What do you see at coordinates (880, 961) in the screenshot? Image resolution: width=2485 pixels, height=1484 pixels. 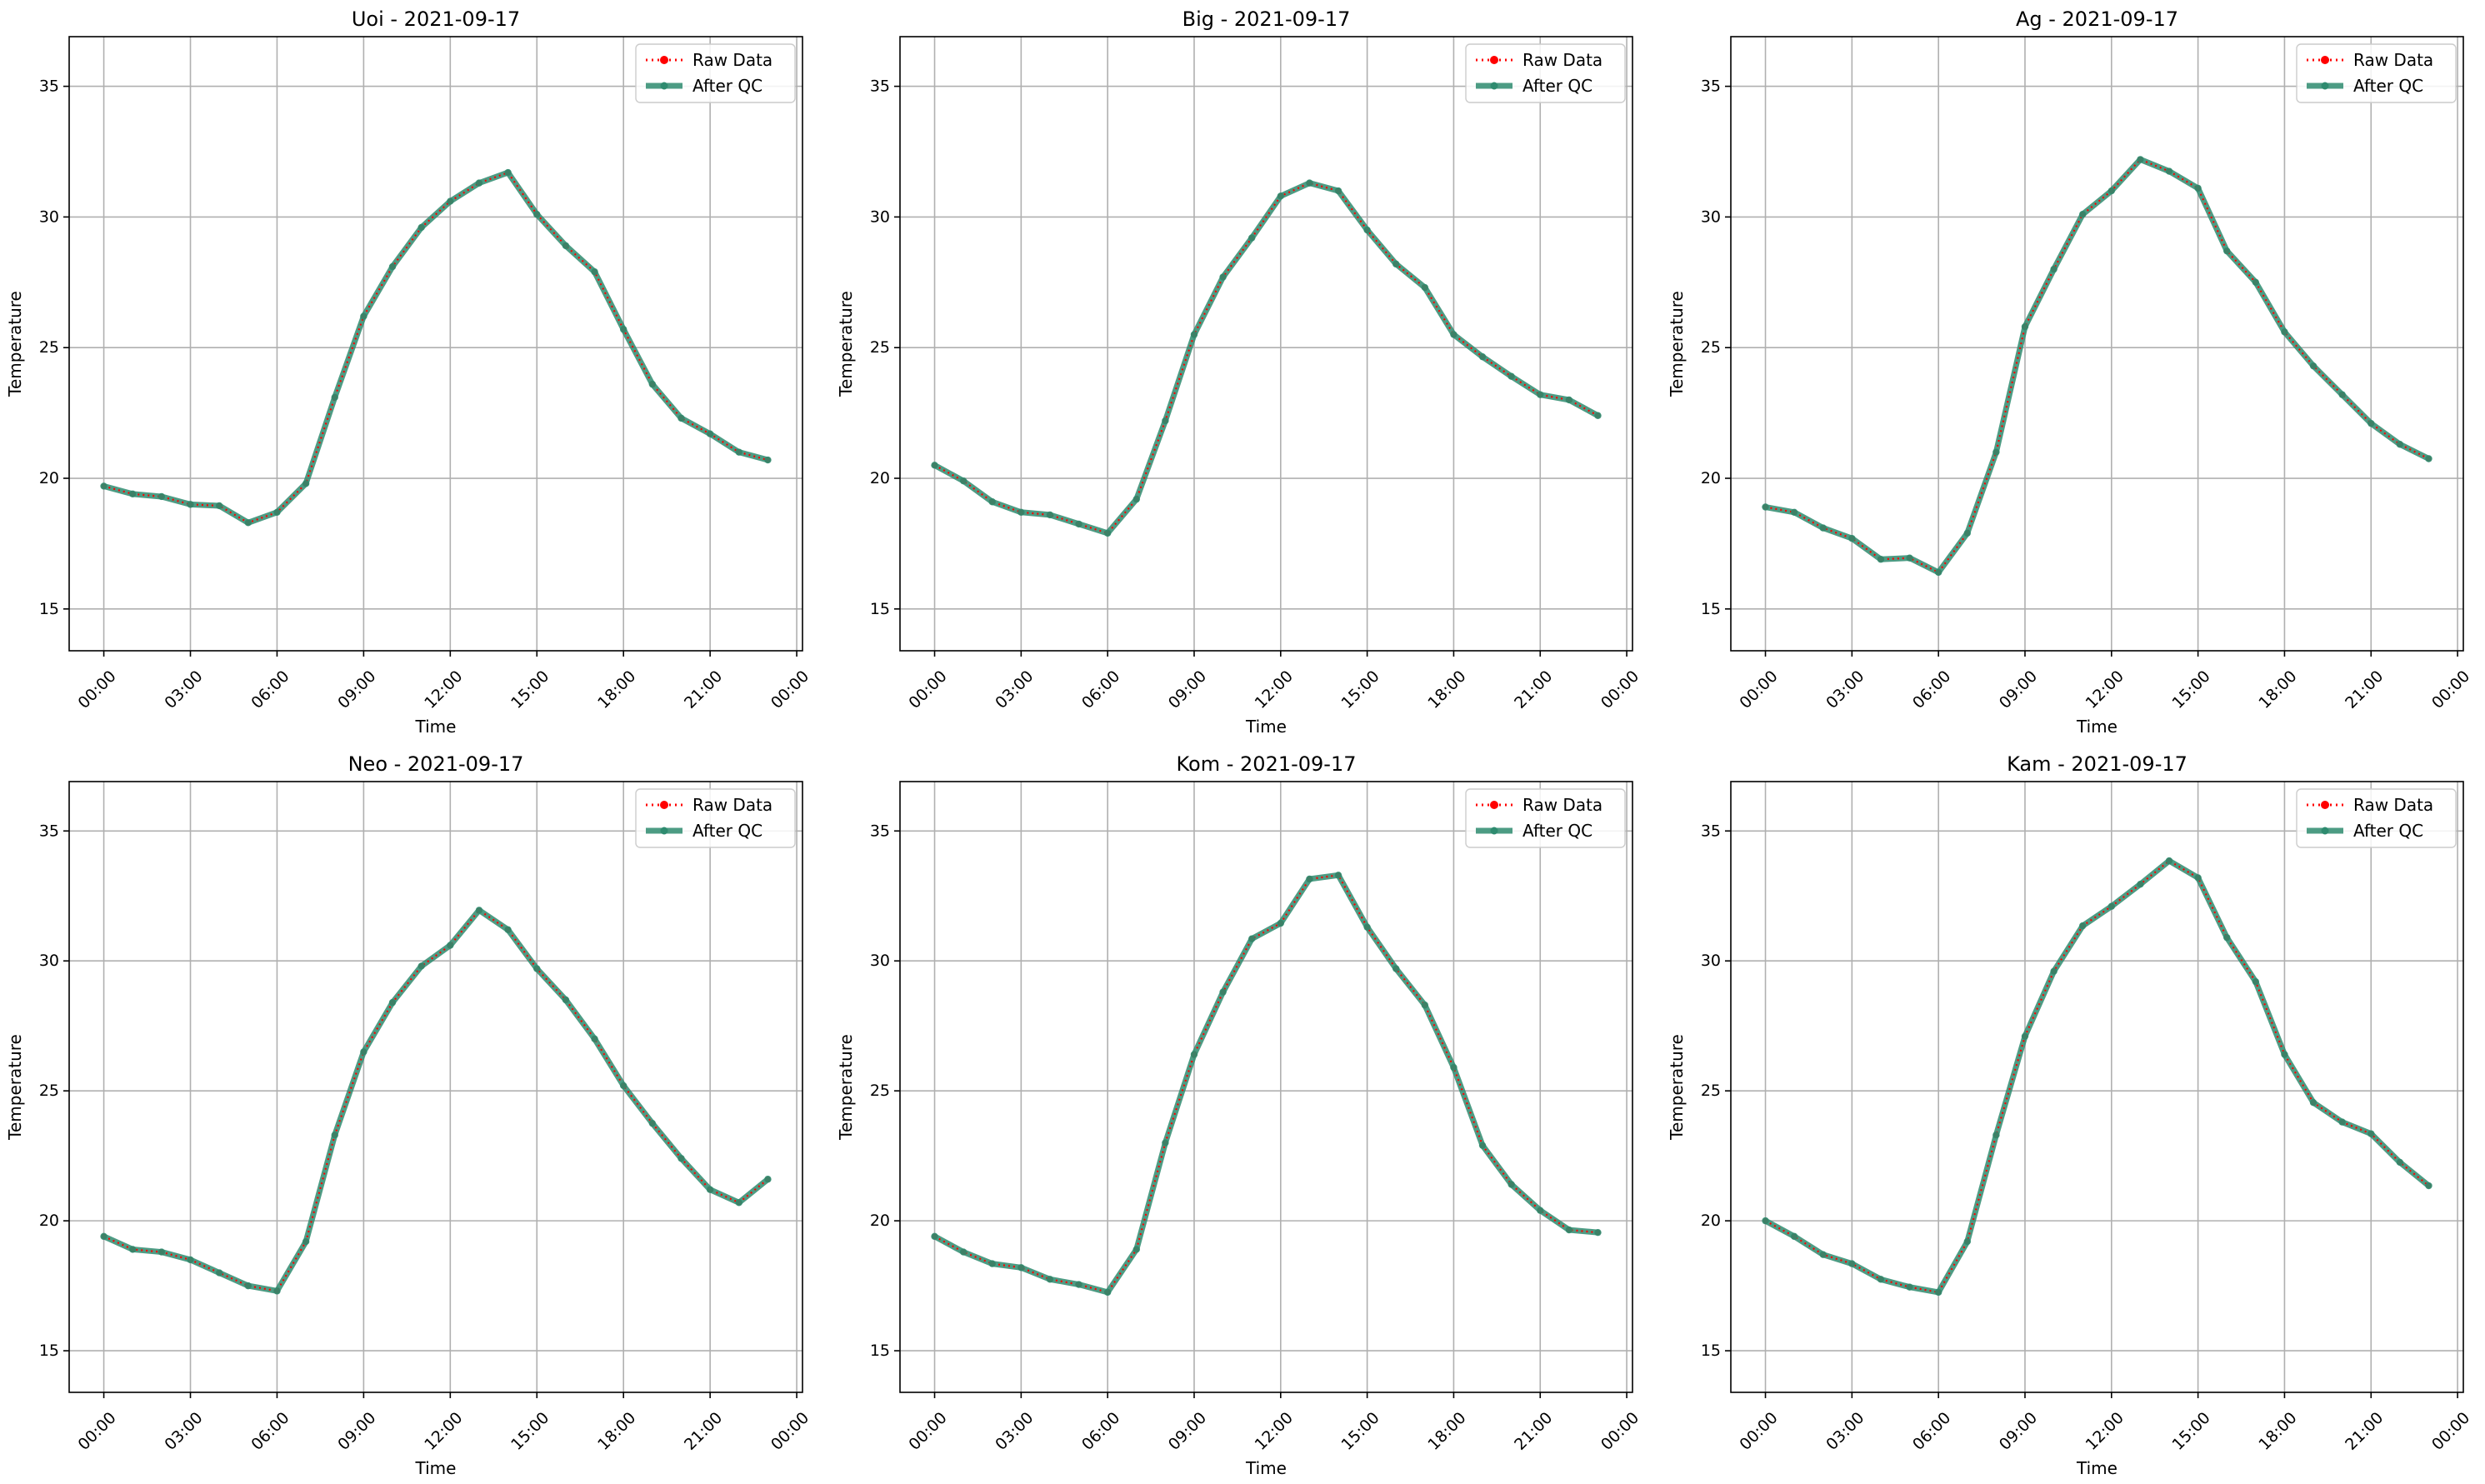 I see `y-tick-label: 30` at bounding box center [880, 961].